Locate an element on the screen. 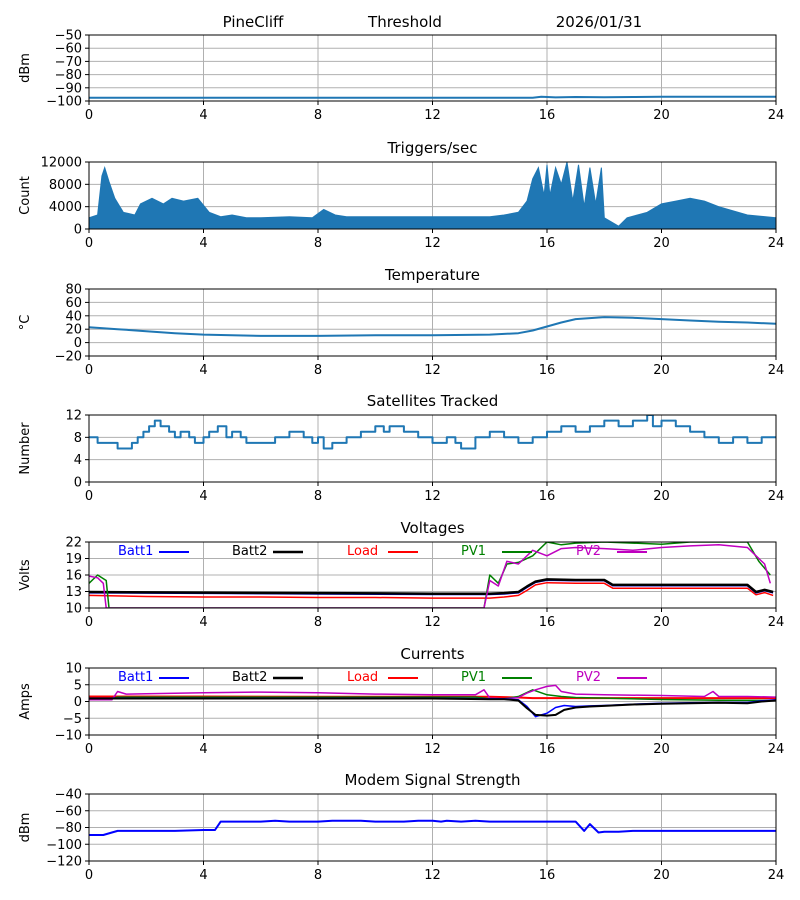 The image size is (800, 900). y-tick-label: −60 is located at coordinates (68, 49).